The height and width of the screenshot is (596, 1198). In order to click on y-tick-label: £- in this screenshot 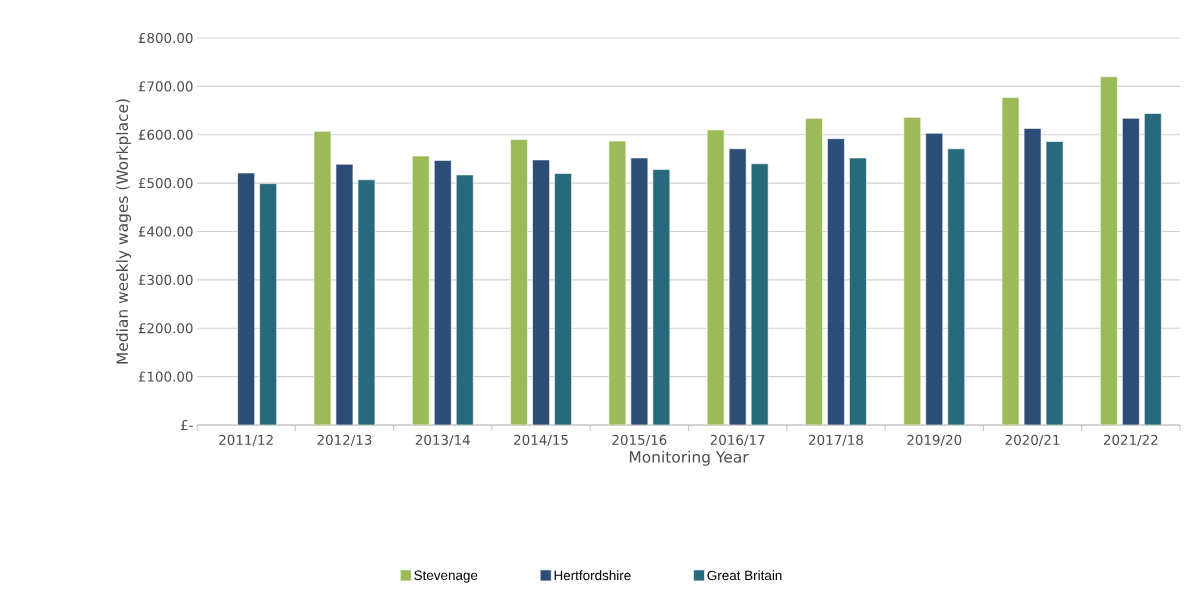, I will do `click(186, 425)`.